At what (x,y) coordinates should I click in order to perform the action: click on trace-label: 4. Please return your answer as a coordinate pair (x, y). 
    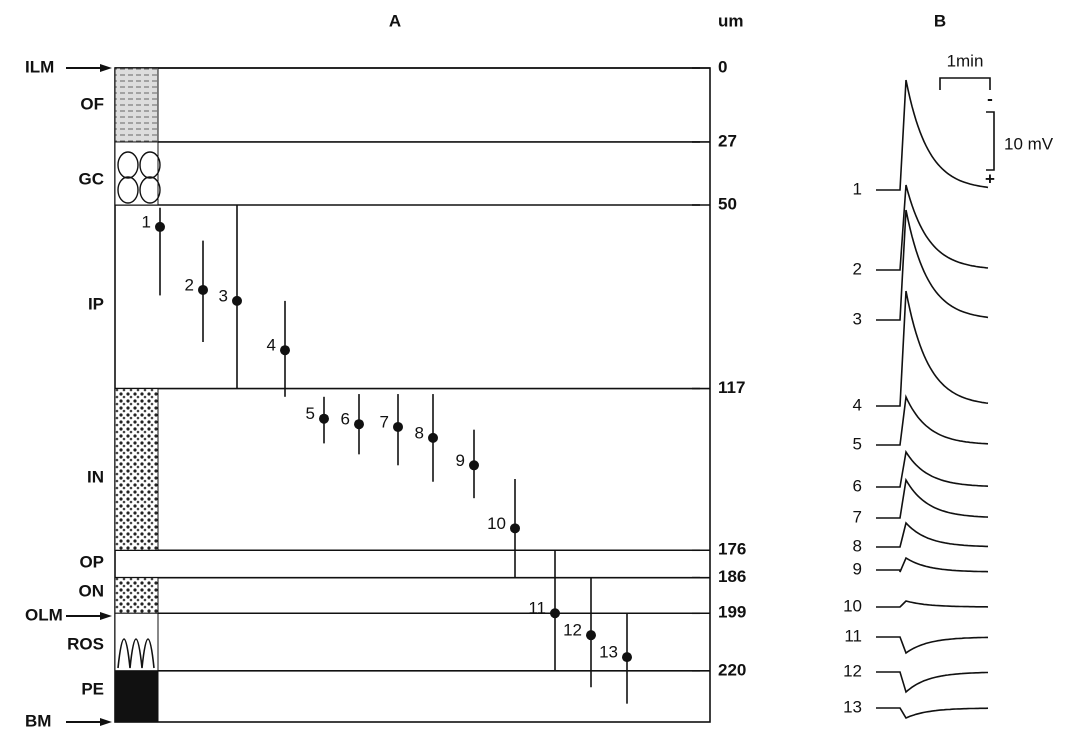
    Looking at the image, I should click on (857, 404).